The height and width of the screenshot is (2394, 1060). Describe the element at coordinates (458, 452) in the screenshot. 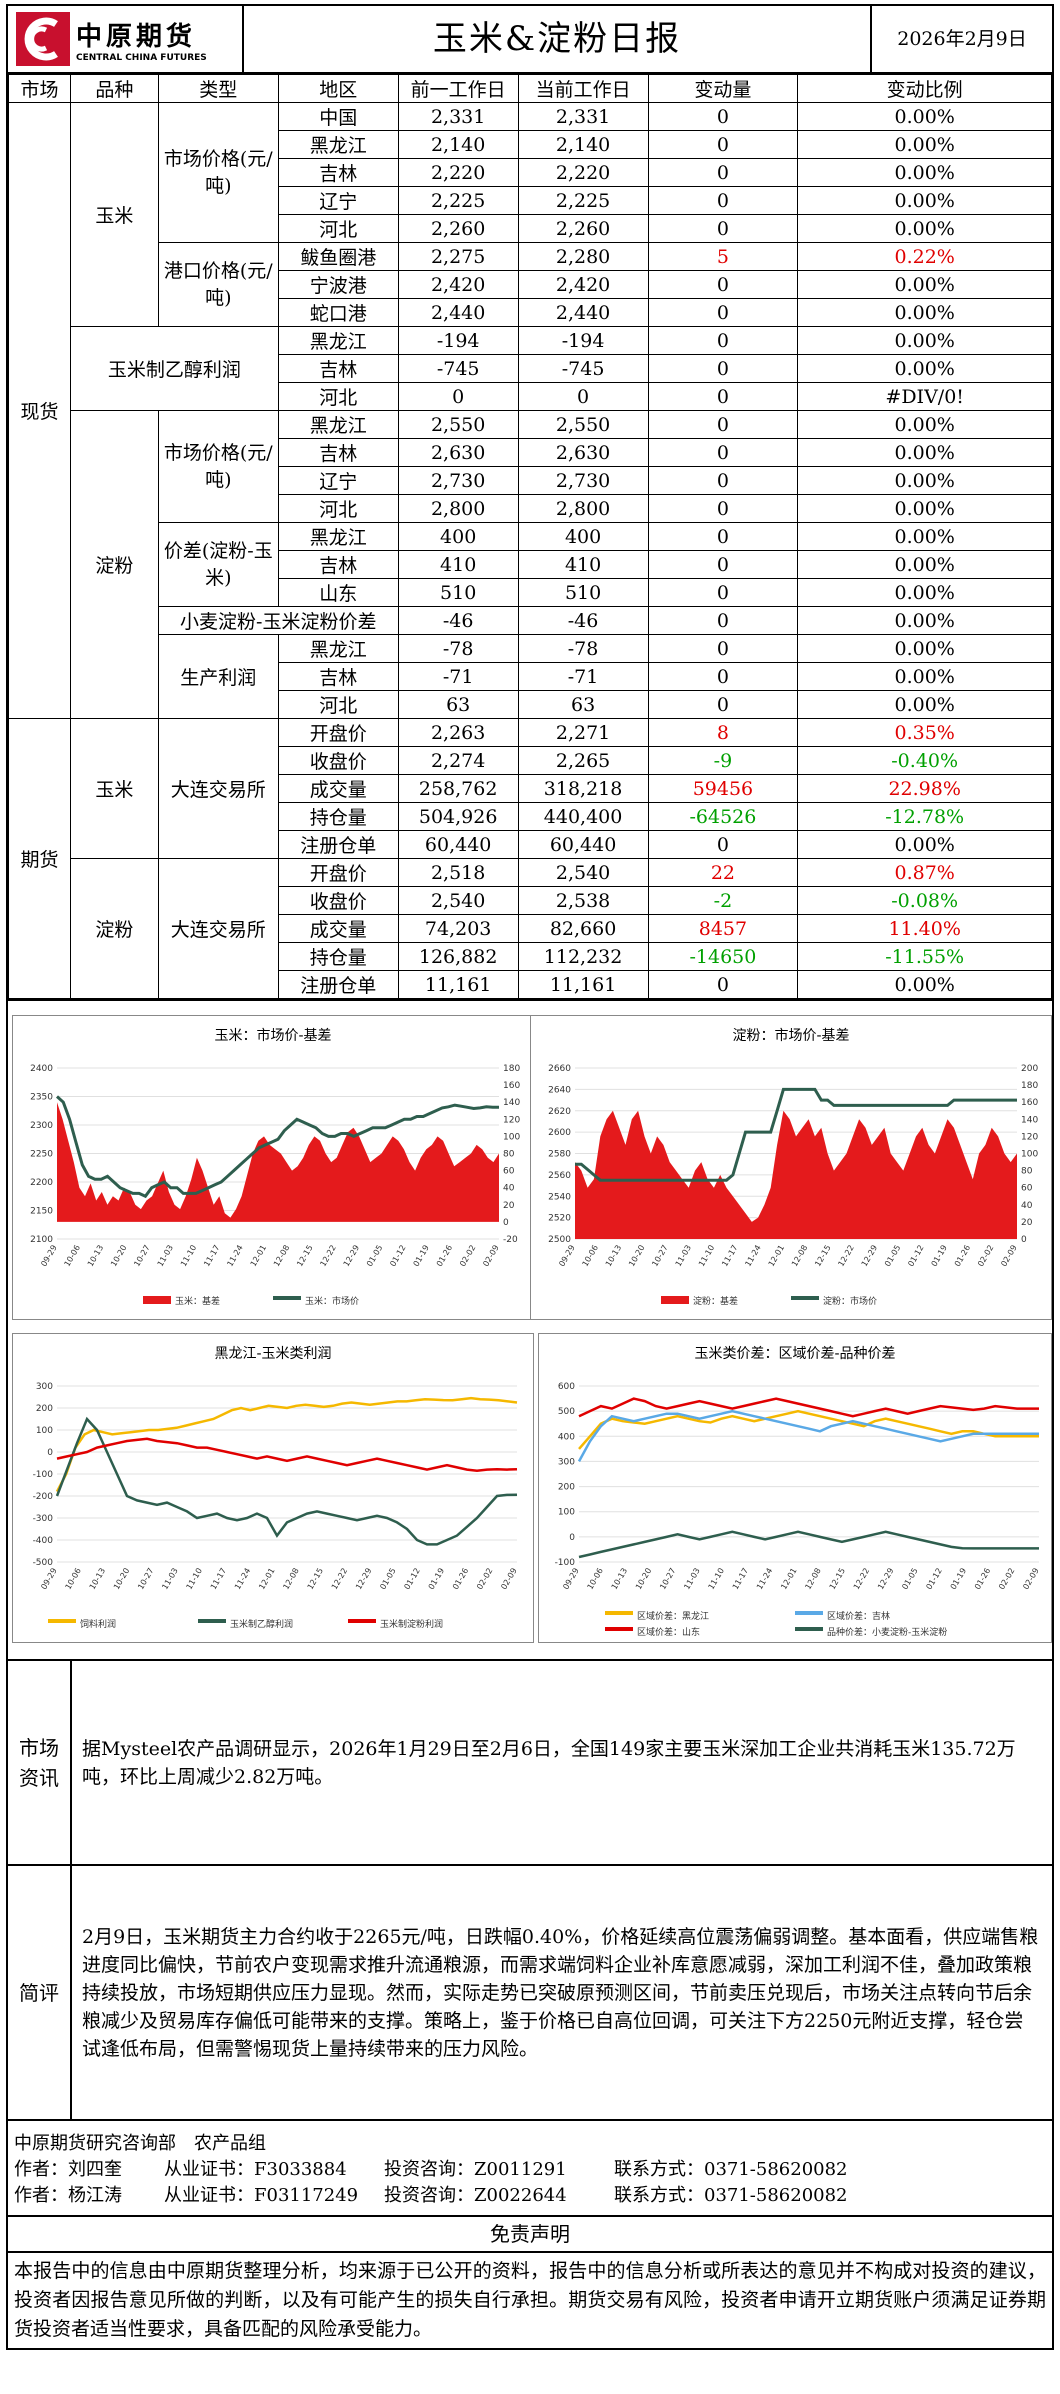

I see `cell-prev: 2,630` at that location.